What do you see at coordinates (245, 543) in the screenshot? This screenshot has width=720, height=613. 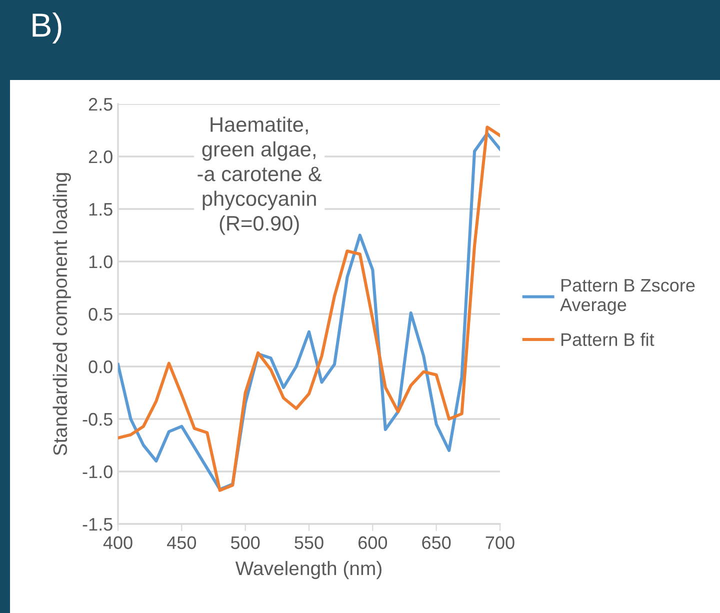 I see `x-tick-label: 500` at bounding box center [245, 543].